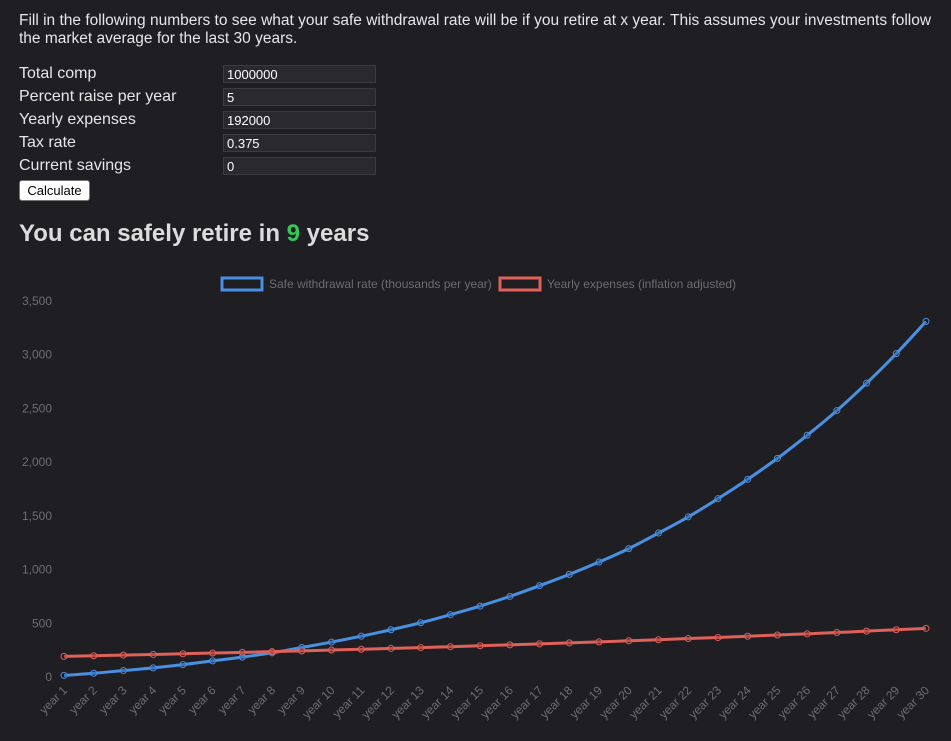  Describe the element at coordinates (199, 144) in the screenshot. I see `field-row-tax-rate: Tax rate` at that location.